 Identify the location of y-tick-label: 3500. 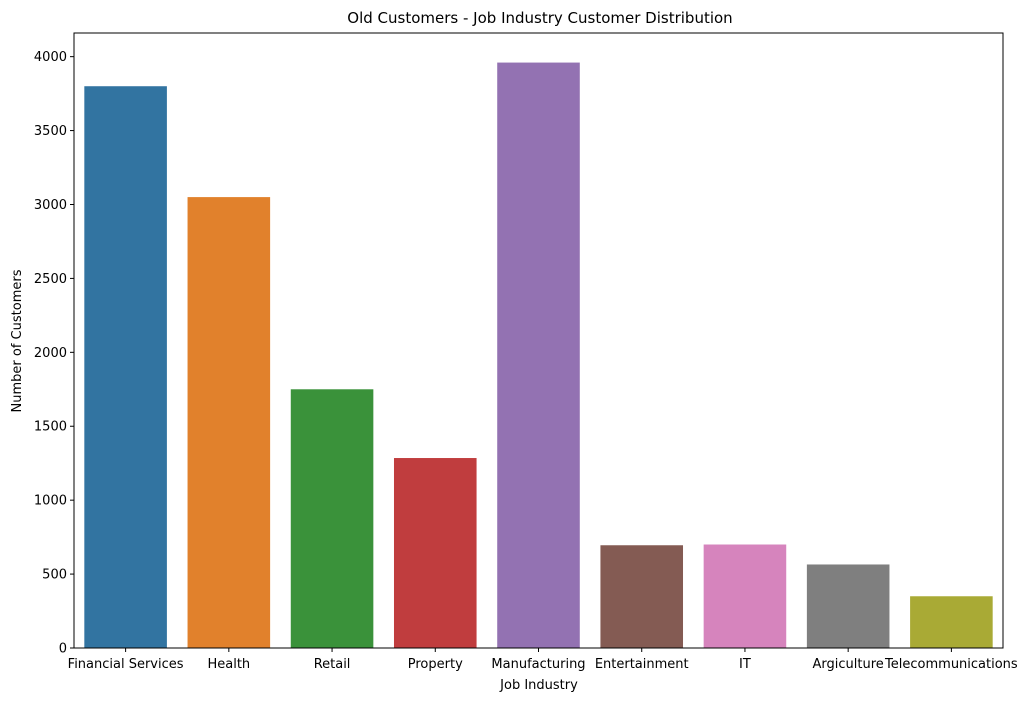
(50, 131).